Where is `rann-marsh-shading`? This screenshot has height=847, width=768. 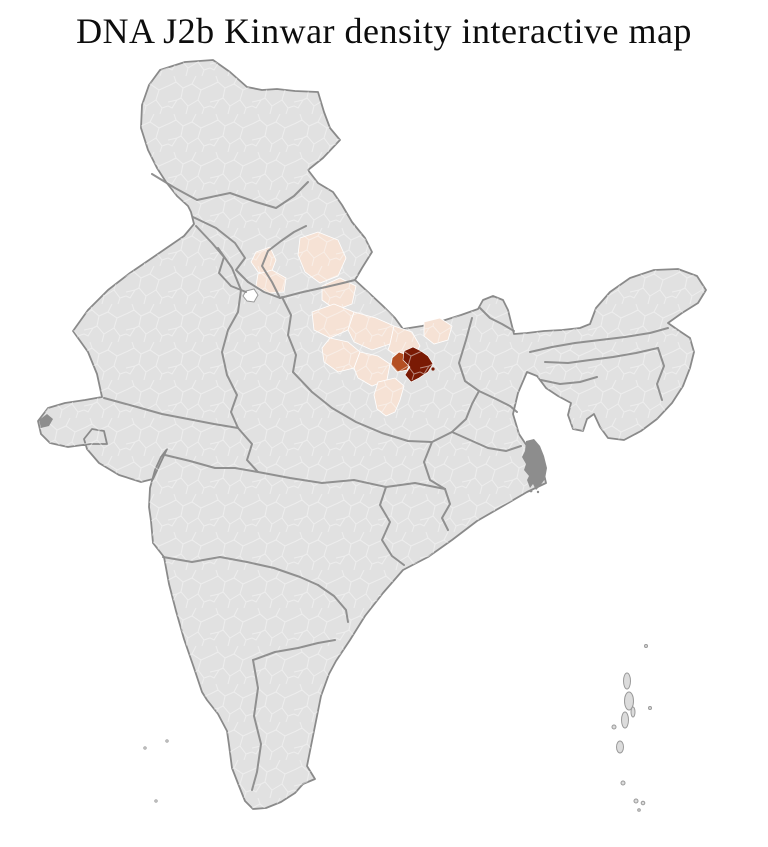
rann-marsh-shading is located at coordinates (46, 421).